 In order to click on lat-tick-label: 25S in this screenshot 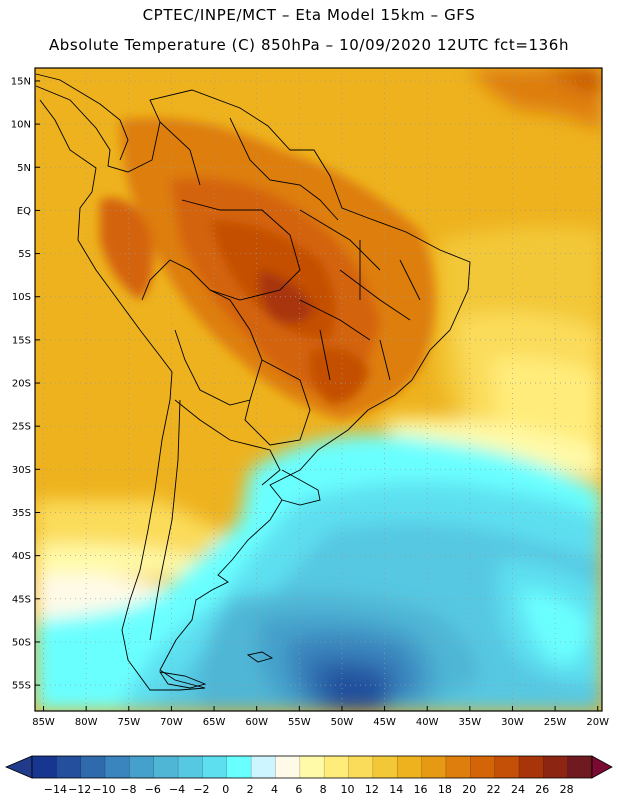, I will do `click(21, 427)`.